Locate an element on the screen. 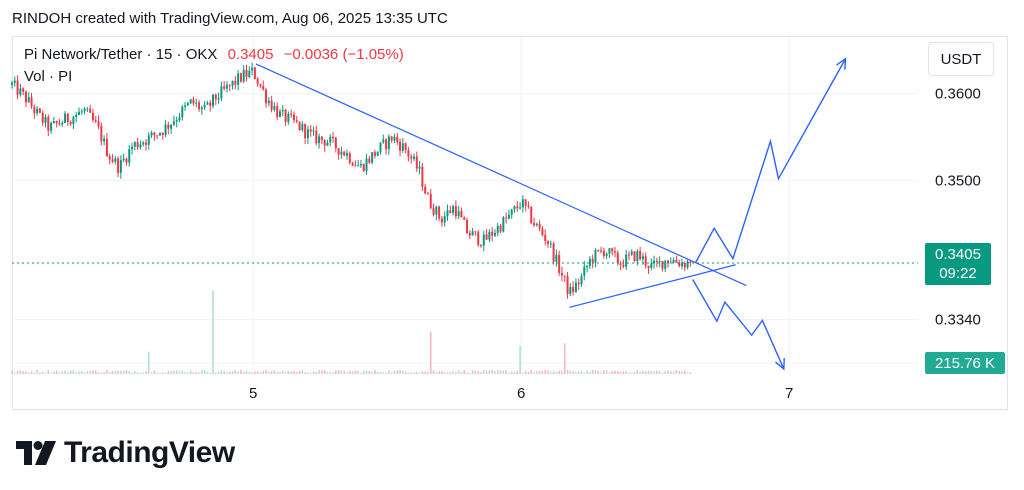 This screenshot has height=490, width=1024. tradingview-brand: TradingView is located at coordinates (125, 453).